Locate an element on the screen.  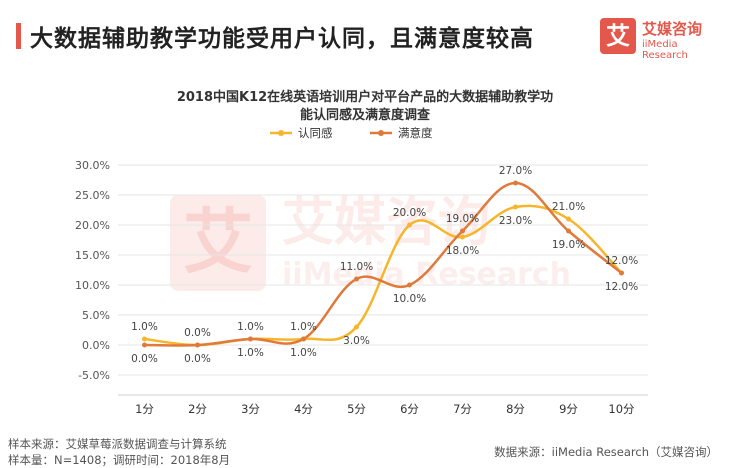
watermark-logo-box is located at coordinates (218, 243).